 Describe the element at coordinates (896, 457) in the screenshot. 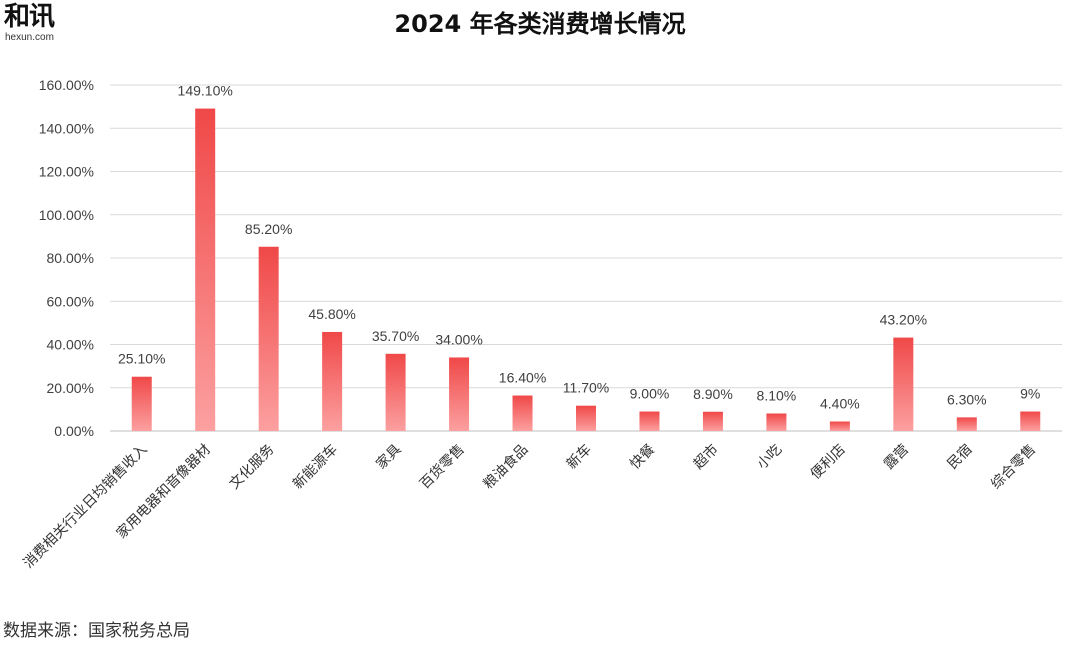

I see `x-tick-label: 露营` at that location.